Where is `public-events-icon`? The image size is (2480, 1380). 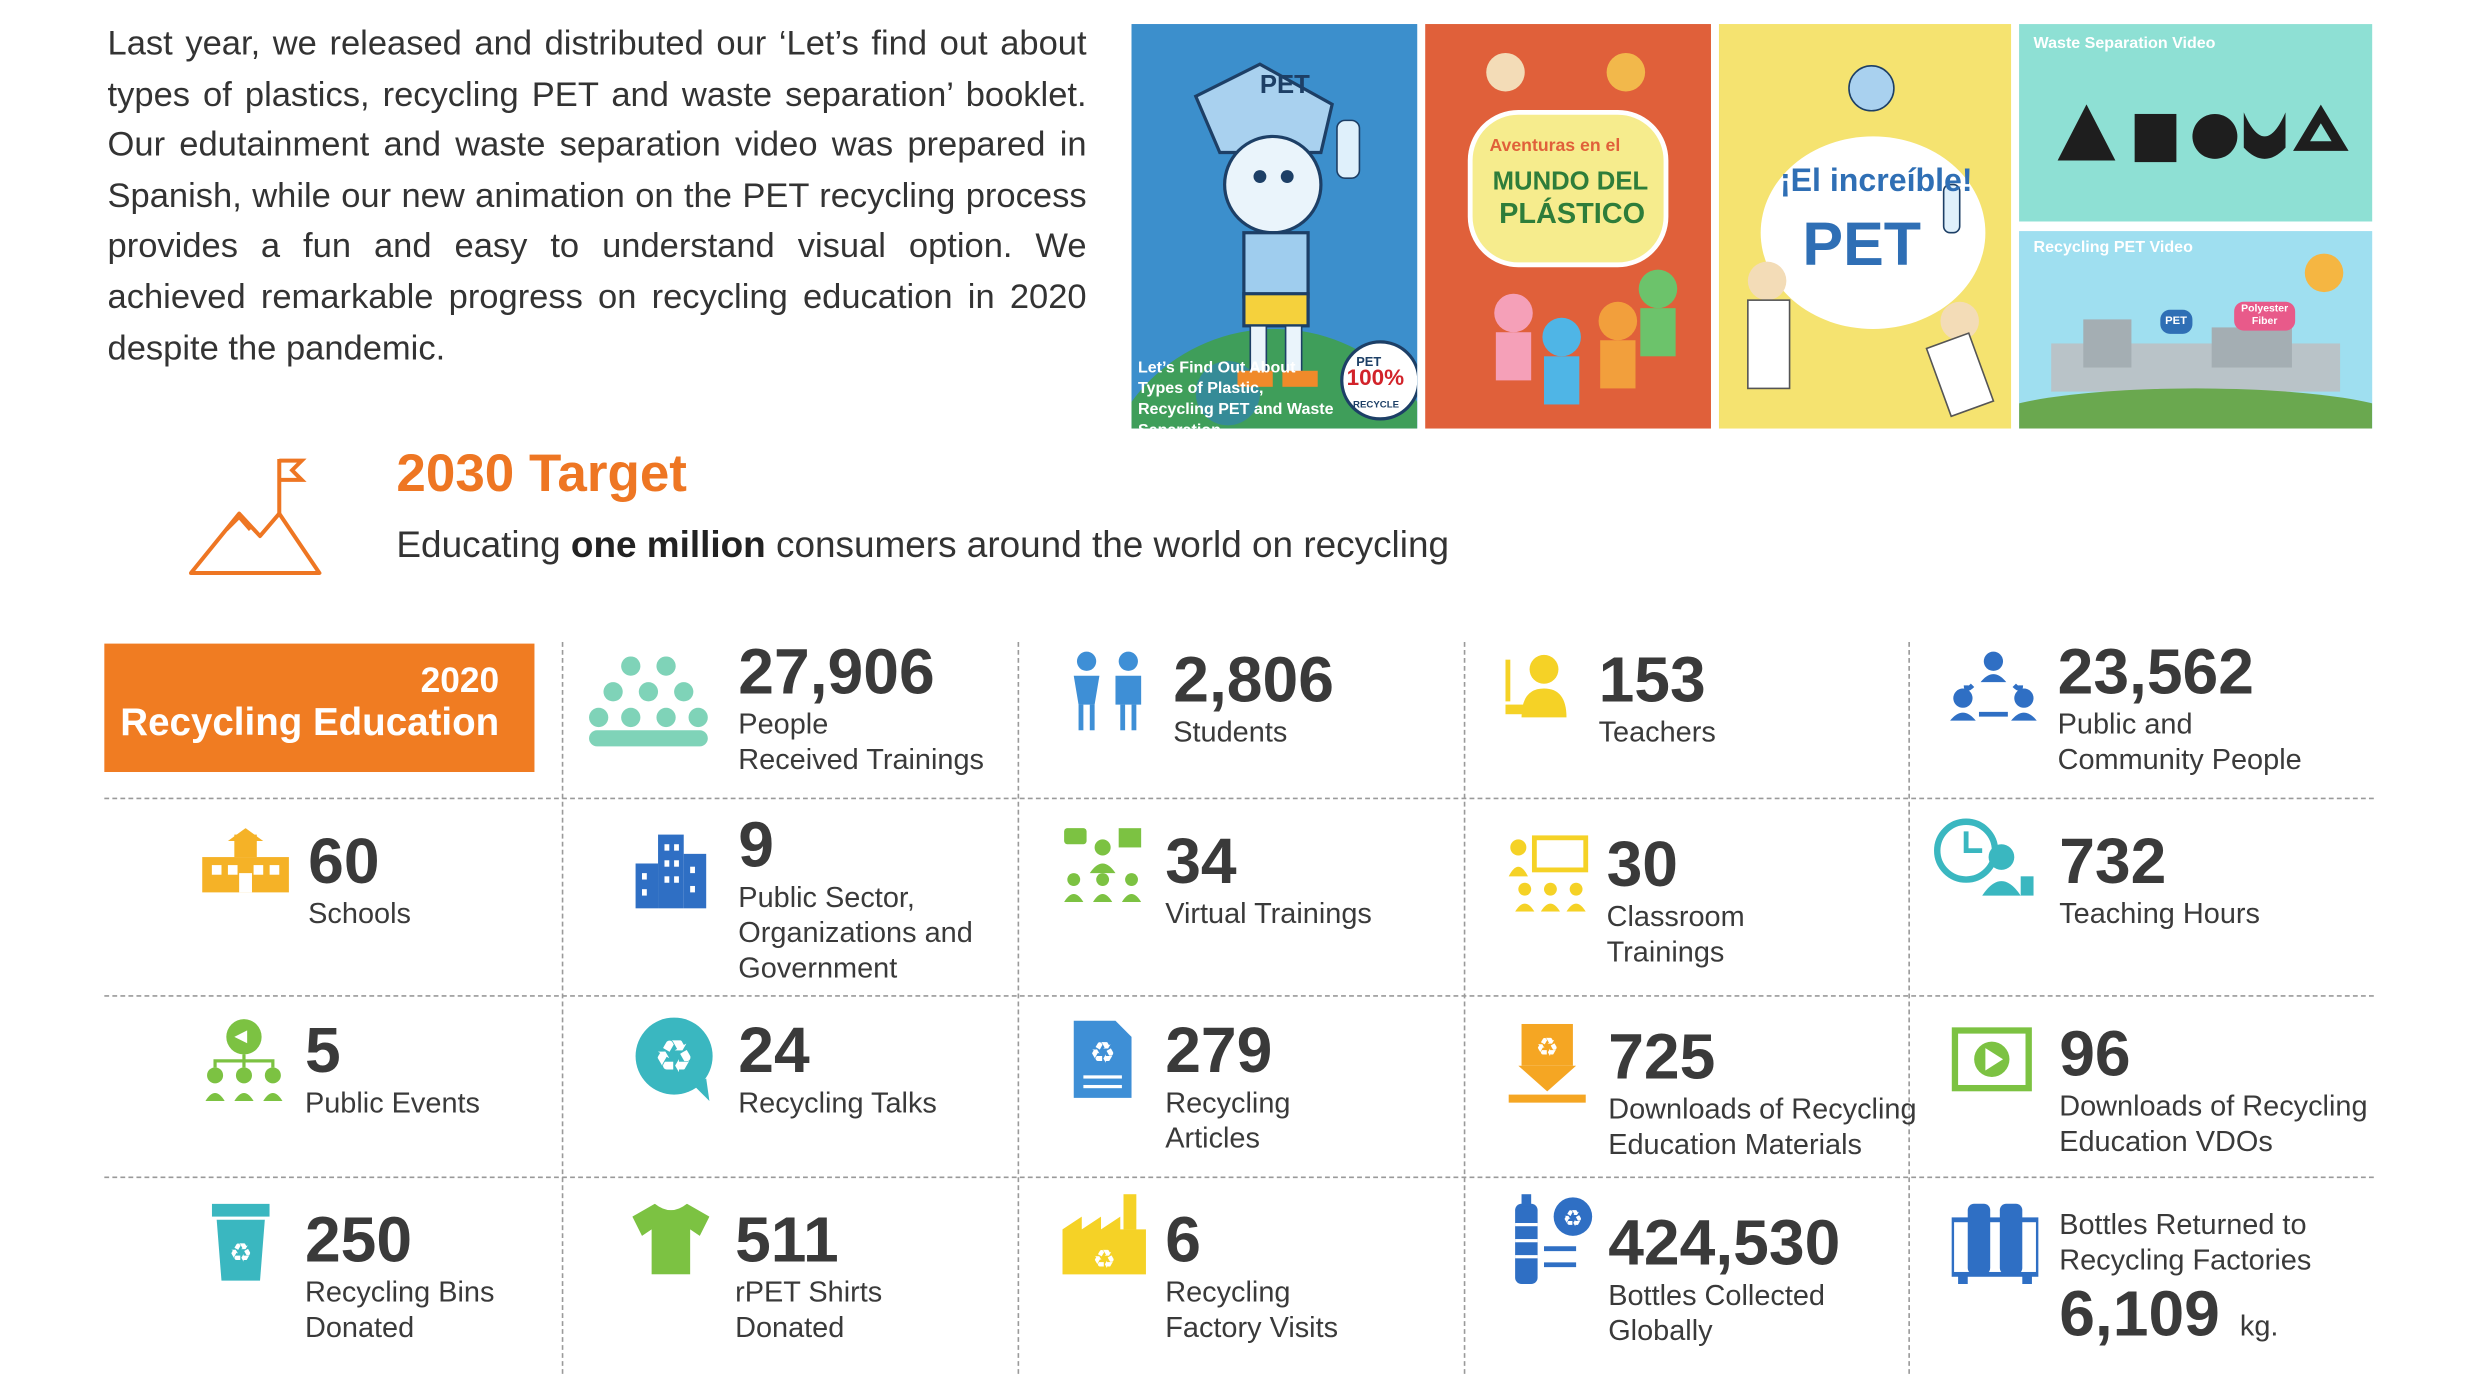
public-events-icon is located at coordinates (244, 1060).